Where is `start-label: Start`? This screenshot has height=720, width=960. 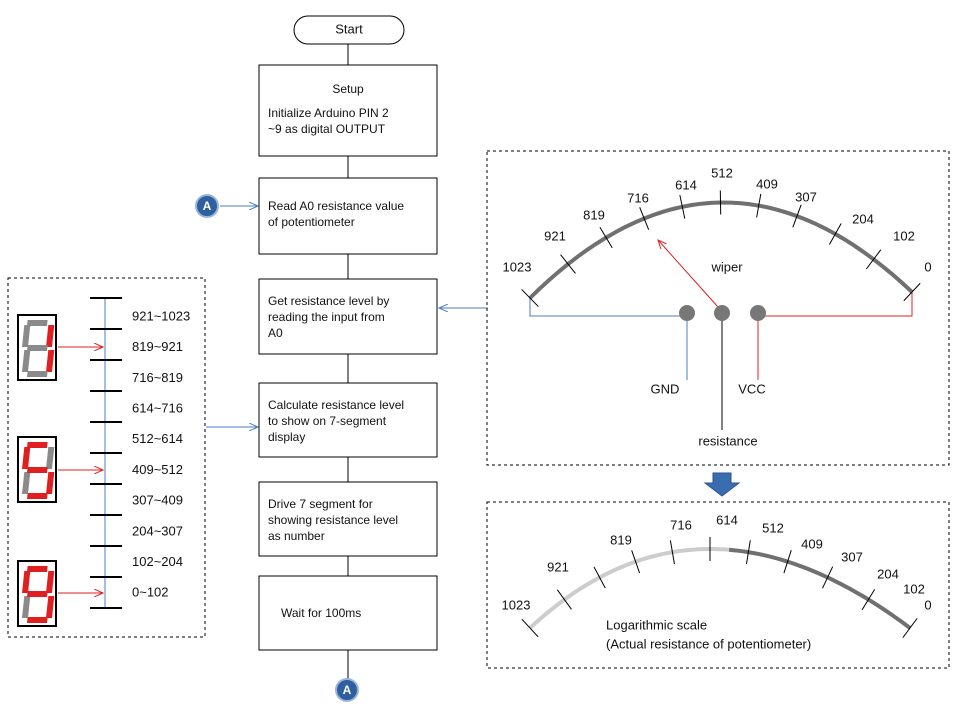 start-label: Start is located at coordinates (349, 28).